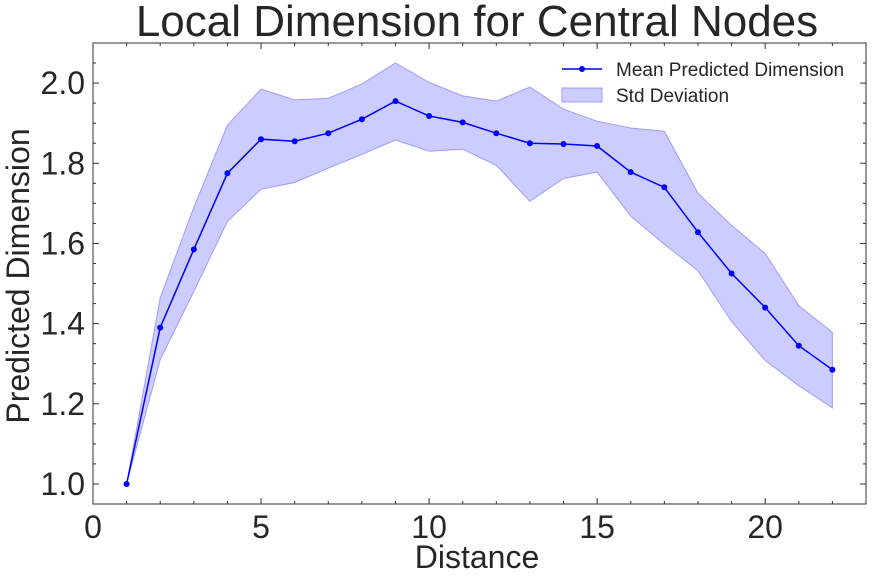 Image resolution: width=872 pixels, height=586 pixels. I want to click on chart-title: Local Dimension for Central Nodes, so click(477, 23).